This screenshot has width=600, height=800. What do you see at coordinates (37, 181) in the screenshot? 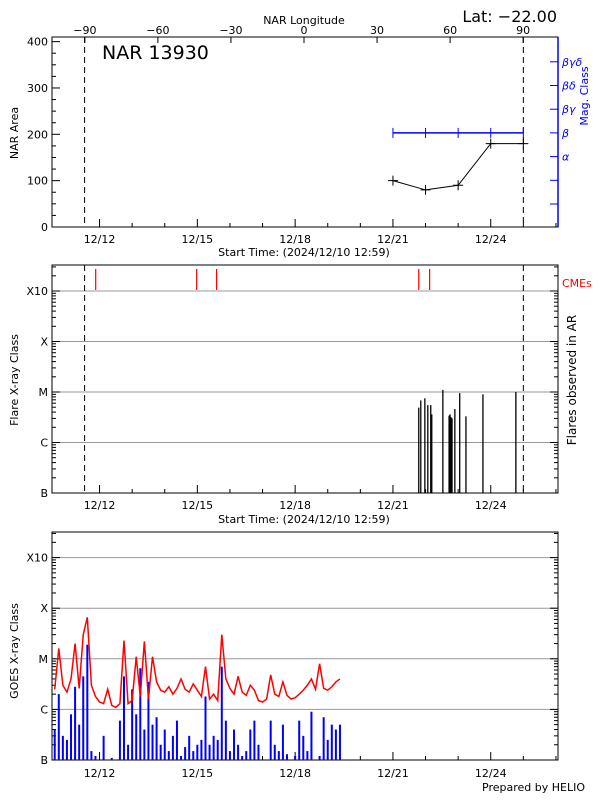
I see `y-tick-label: 100` at bounding box center [37, 181].